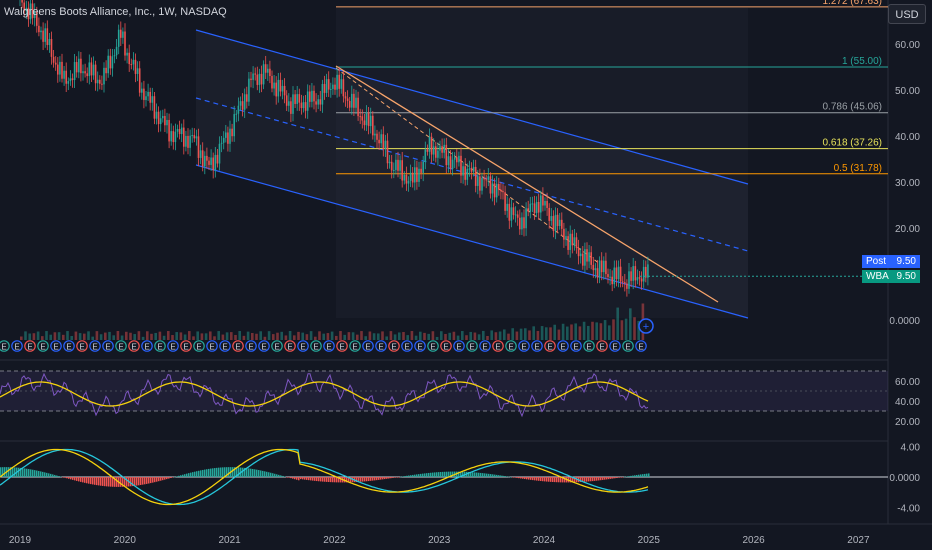  Describe the element at coordinates (544, 540) in the screenshot. I see `x-tick-label: 2024` at that location.